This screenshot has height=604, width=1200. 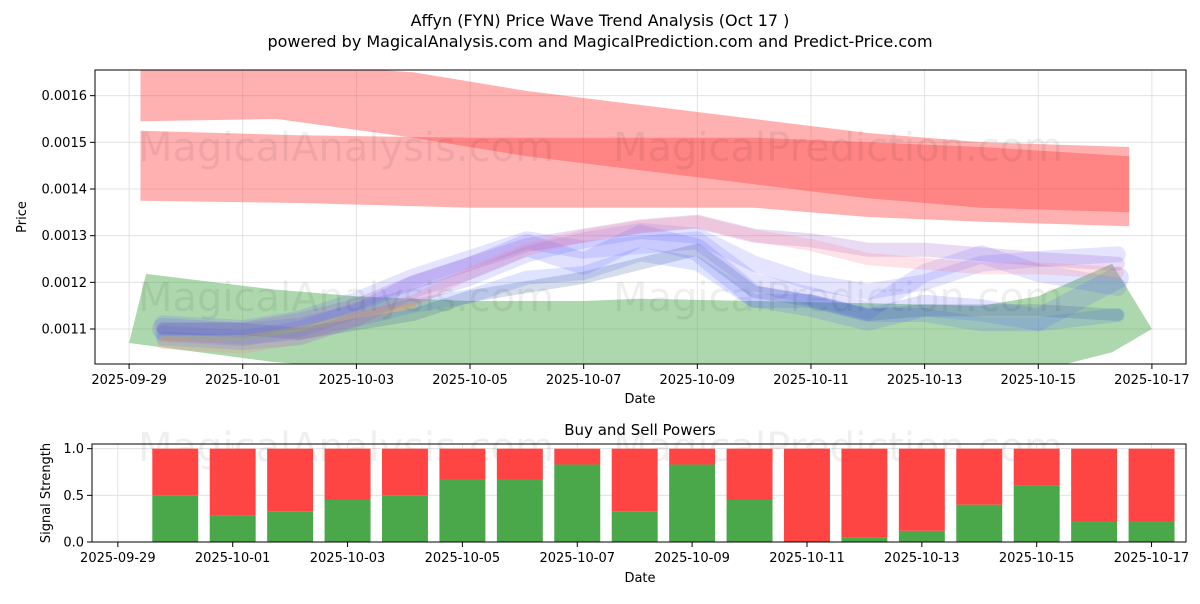 I want to click on watermark-prediction-top: MagicalPrediction.com, so click(x=838, y=148).